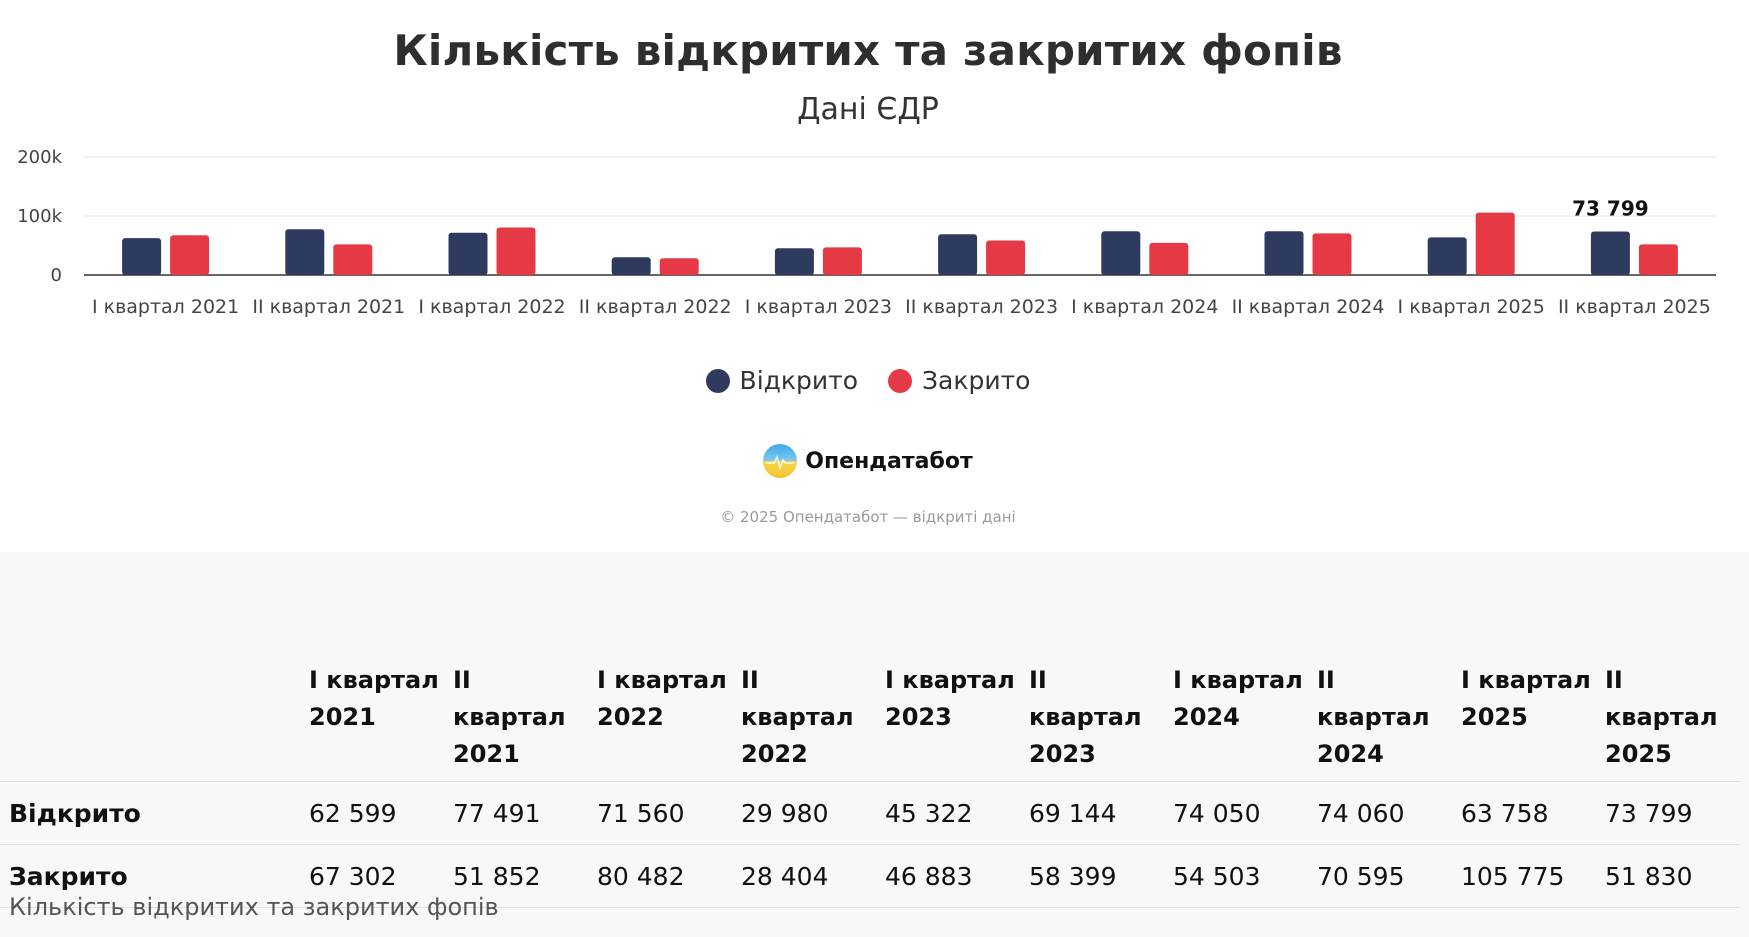  Describe the element at coordinates (1505, 813) in the screenshot. I see `table-cell: 63 758` at that location.